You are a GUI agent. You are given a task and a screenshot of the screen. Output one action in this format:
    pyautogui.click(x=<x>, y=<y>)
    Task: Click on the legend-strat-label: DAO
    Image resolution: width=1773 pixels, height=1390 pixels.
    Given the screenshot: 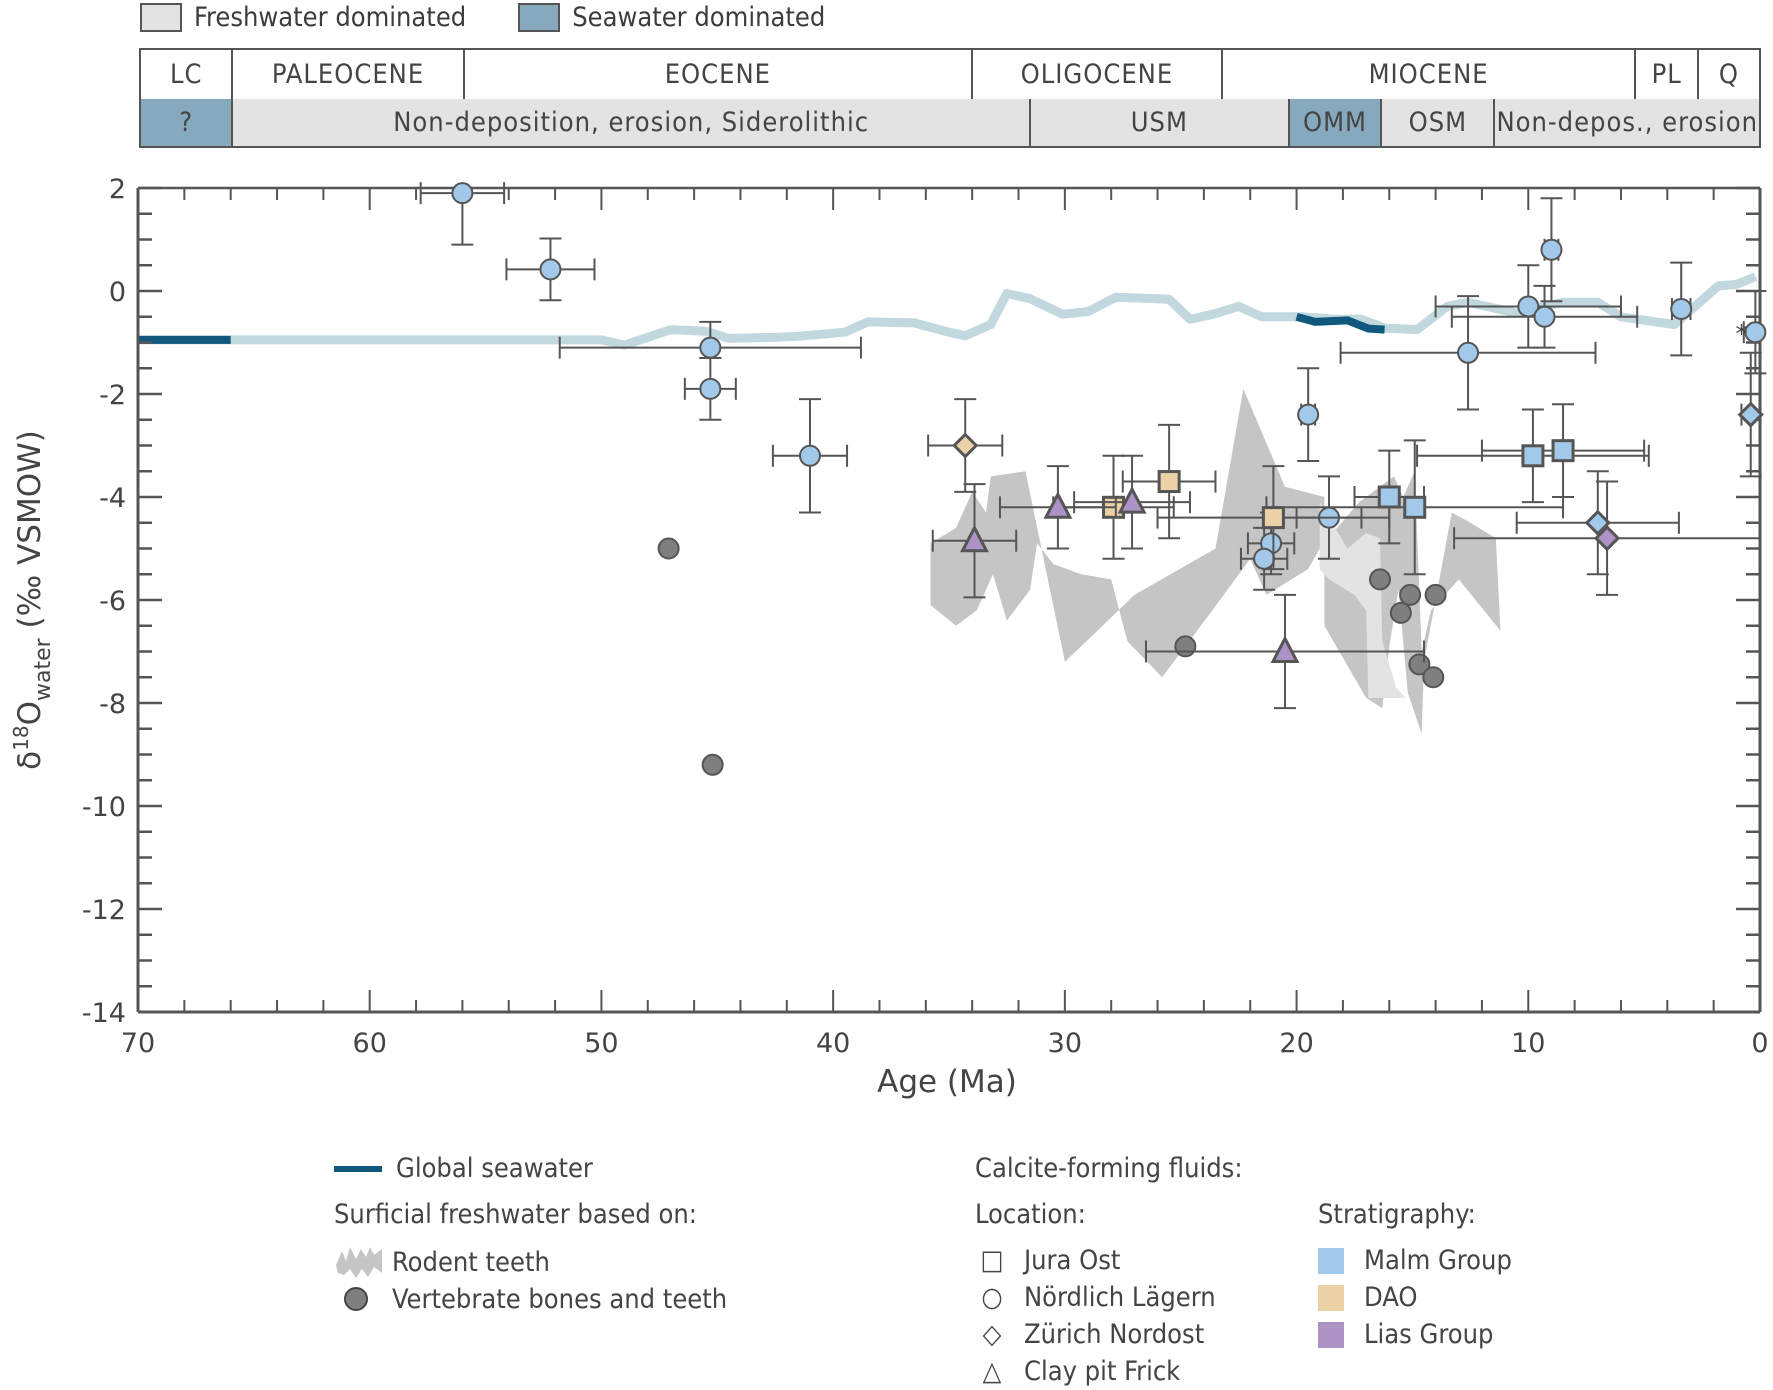 What is the action you would take?
    pyautogui.click(x=1391, y=1297)
    